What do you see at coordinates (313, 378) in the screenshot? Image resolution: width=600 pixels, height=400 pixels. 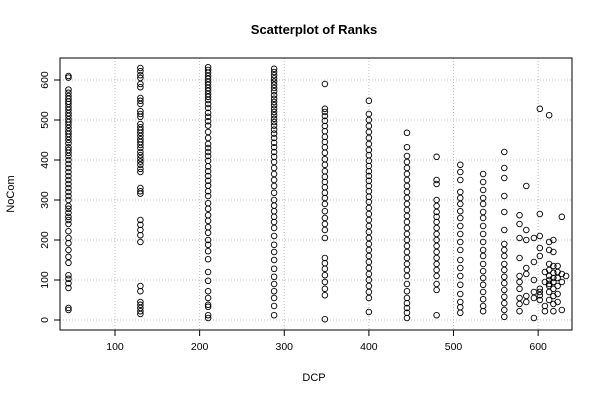 I see `x-axis-label: DCP` at bounding box center [313, 378].